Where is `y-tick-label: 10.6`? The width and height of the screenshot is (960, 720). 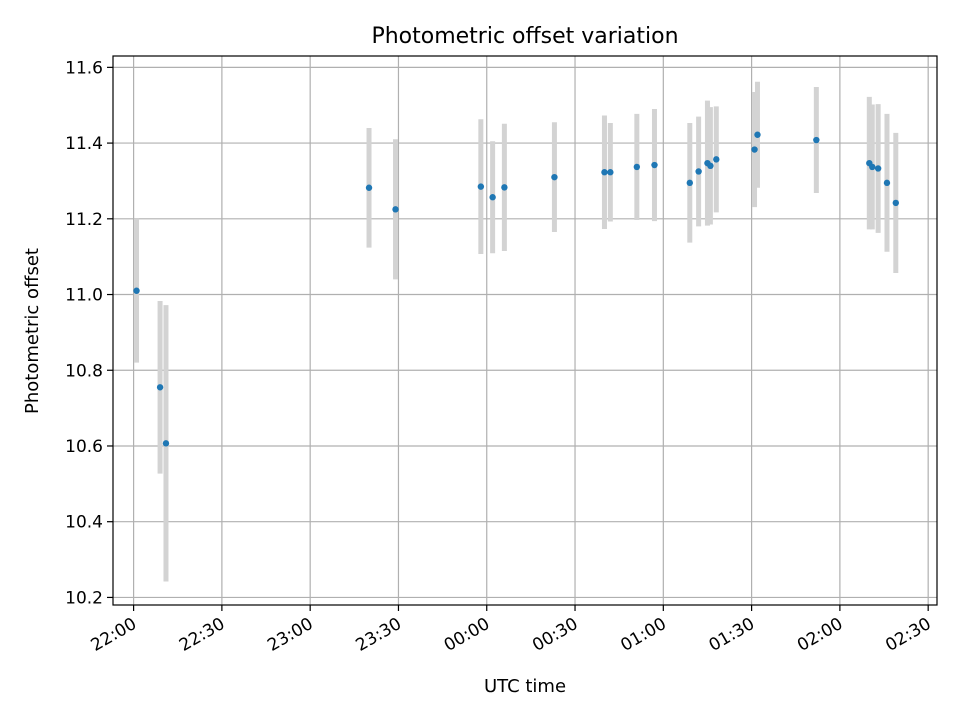 y-tick-label: 10.6 is located at coordinates (84, 447).